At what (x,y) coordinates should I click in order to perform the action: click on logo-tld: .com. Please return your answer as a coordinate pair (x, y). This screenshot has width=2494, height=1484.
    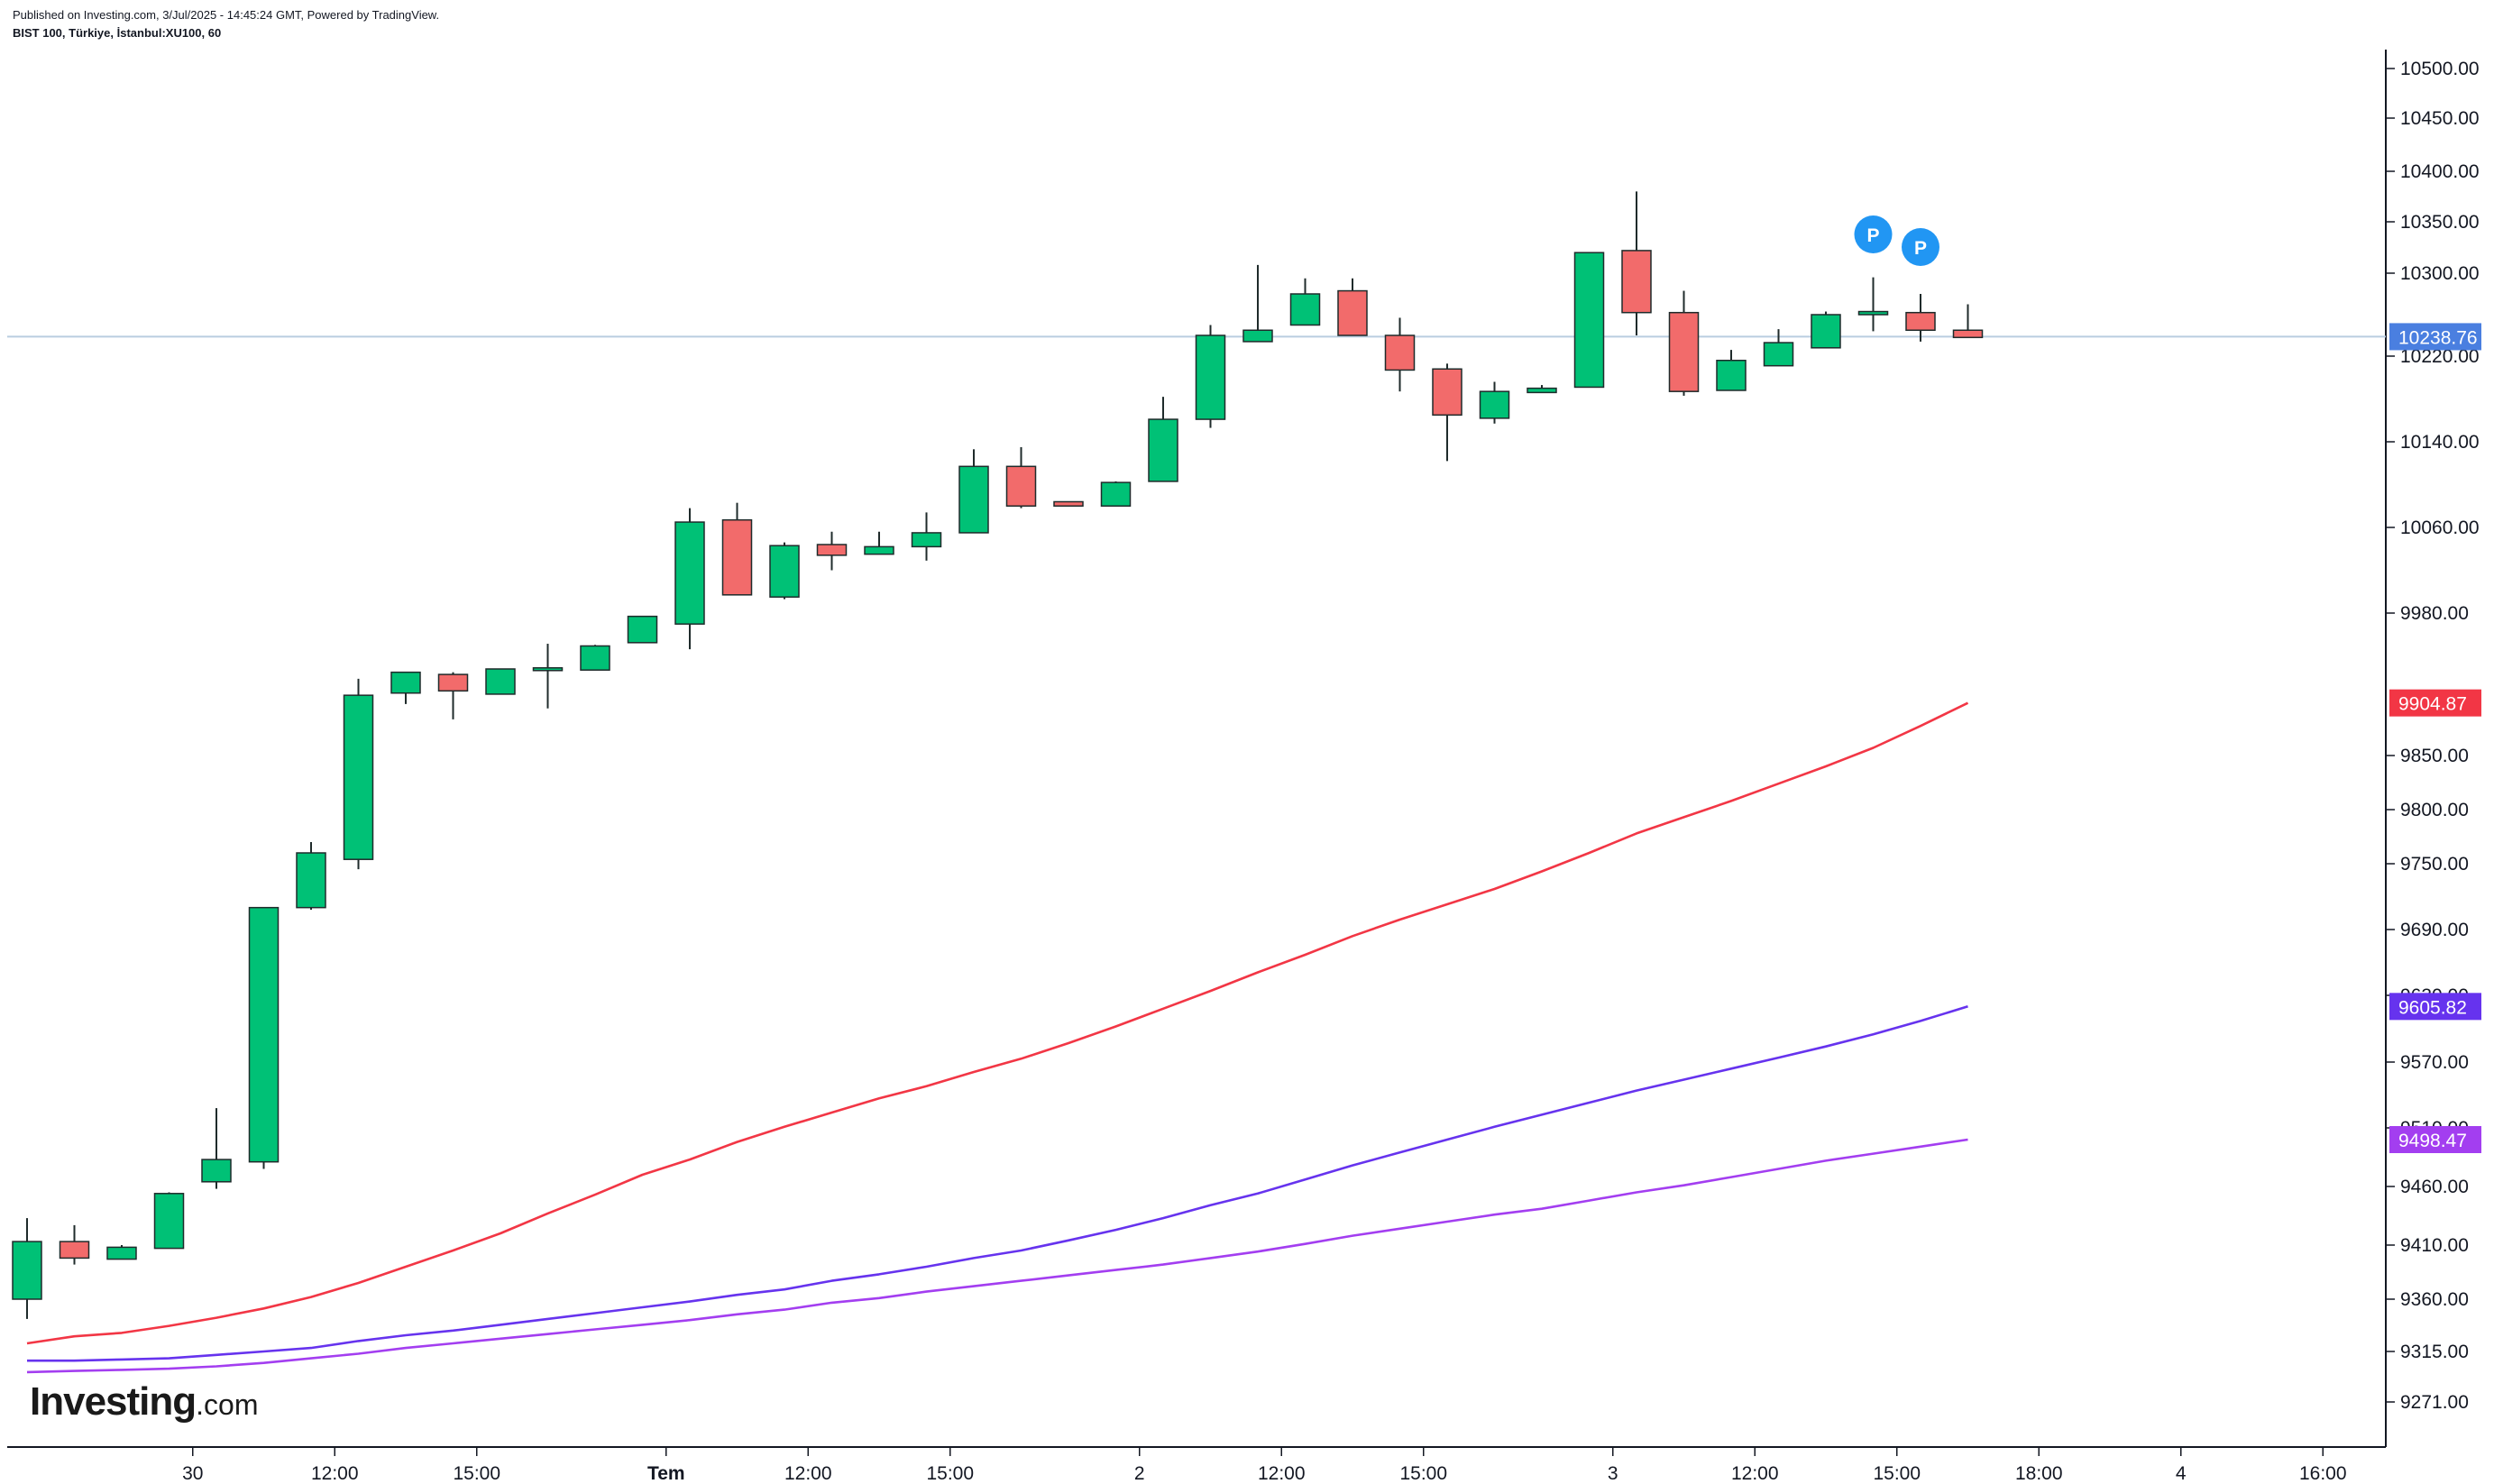
    Looking at the image, I should click on (228, 1404).